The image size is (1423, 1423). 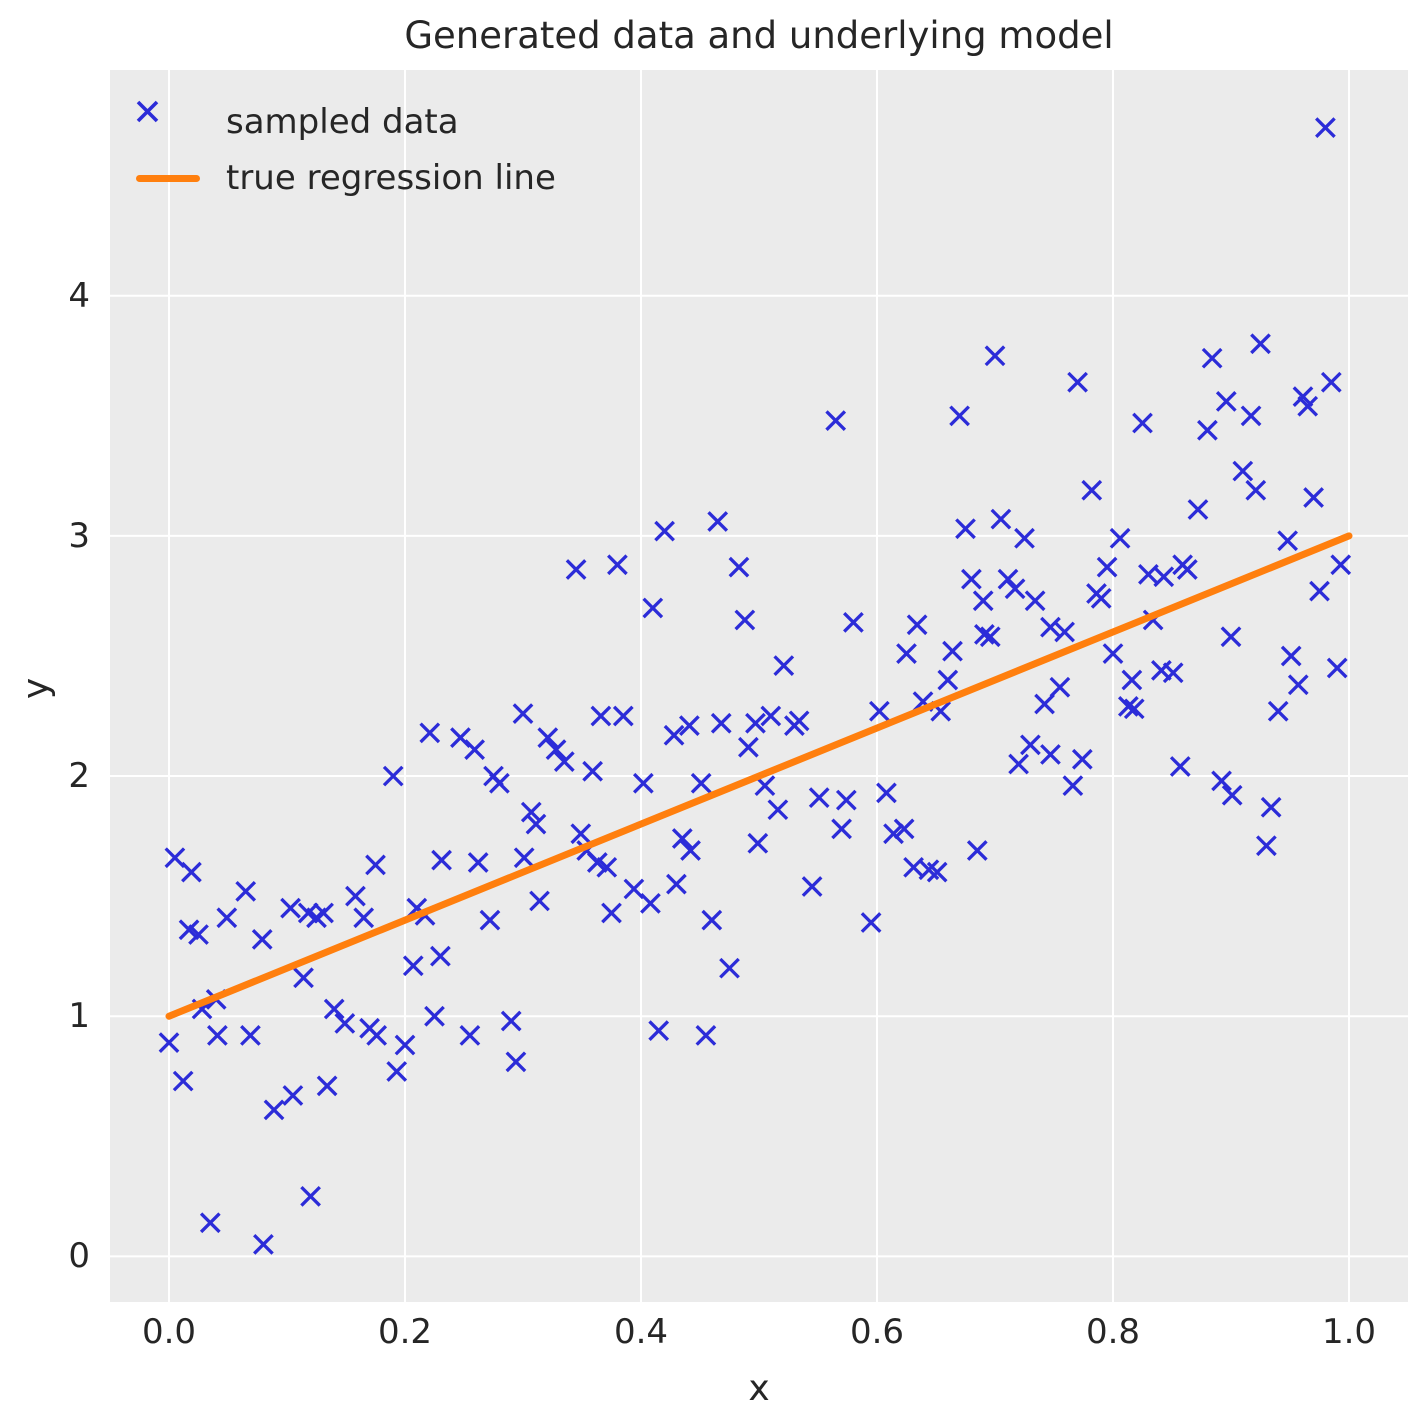 What do you see at coordinates (79, 295) in the screenshot?
I see `y-tick-label: 4` at bounding box center [79, 295].